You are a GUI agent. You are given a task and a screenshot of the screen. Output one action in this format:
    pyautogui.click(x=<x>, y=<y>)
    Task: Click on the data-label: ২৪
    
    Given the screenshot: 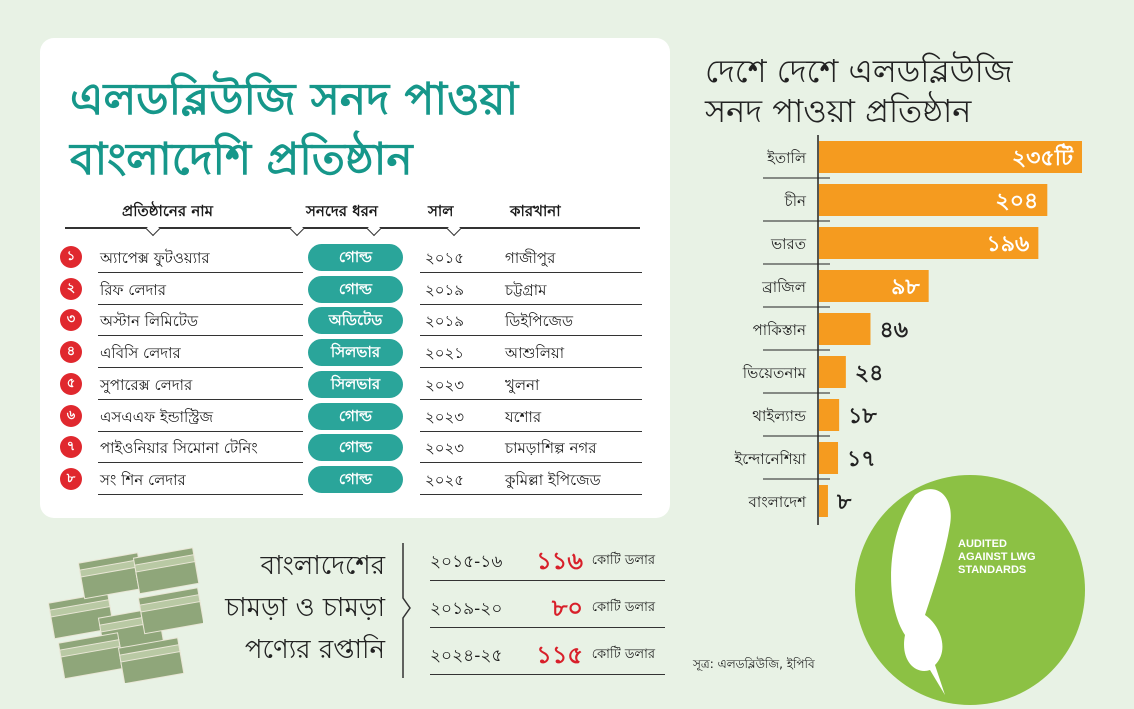 What is the action you would take?
    pyautogui.click(x=869, y=373)
    